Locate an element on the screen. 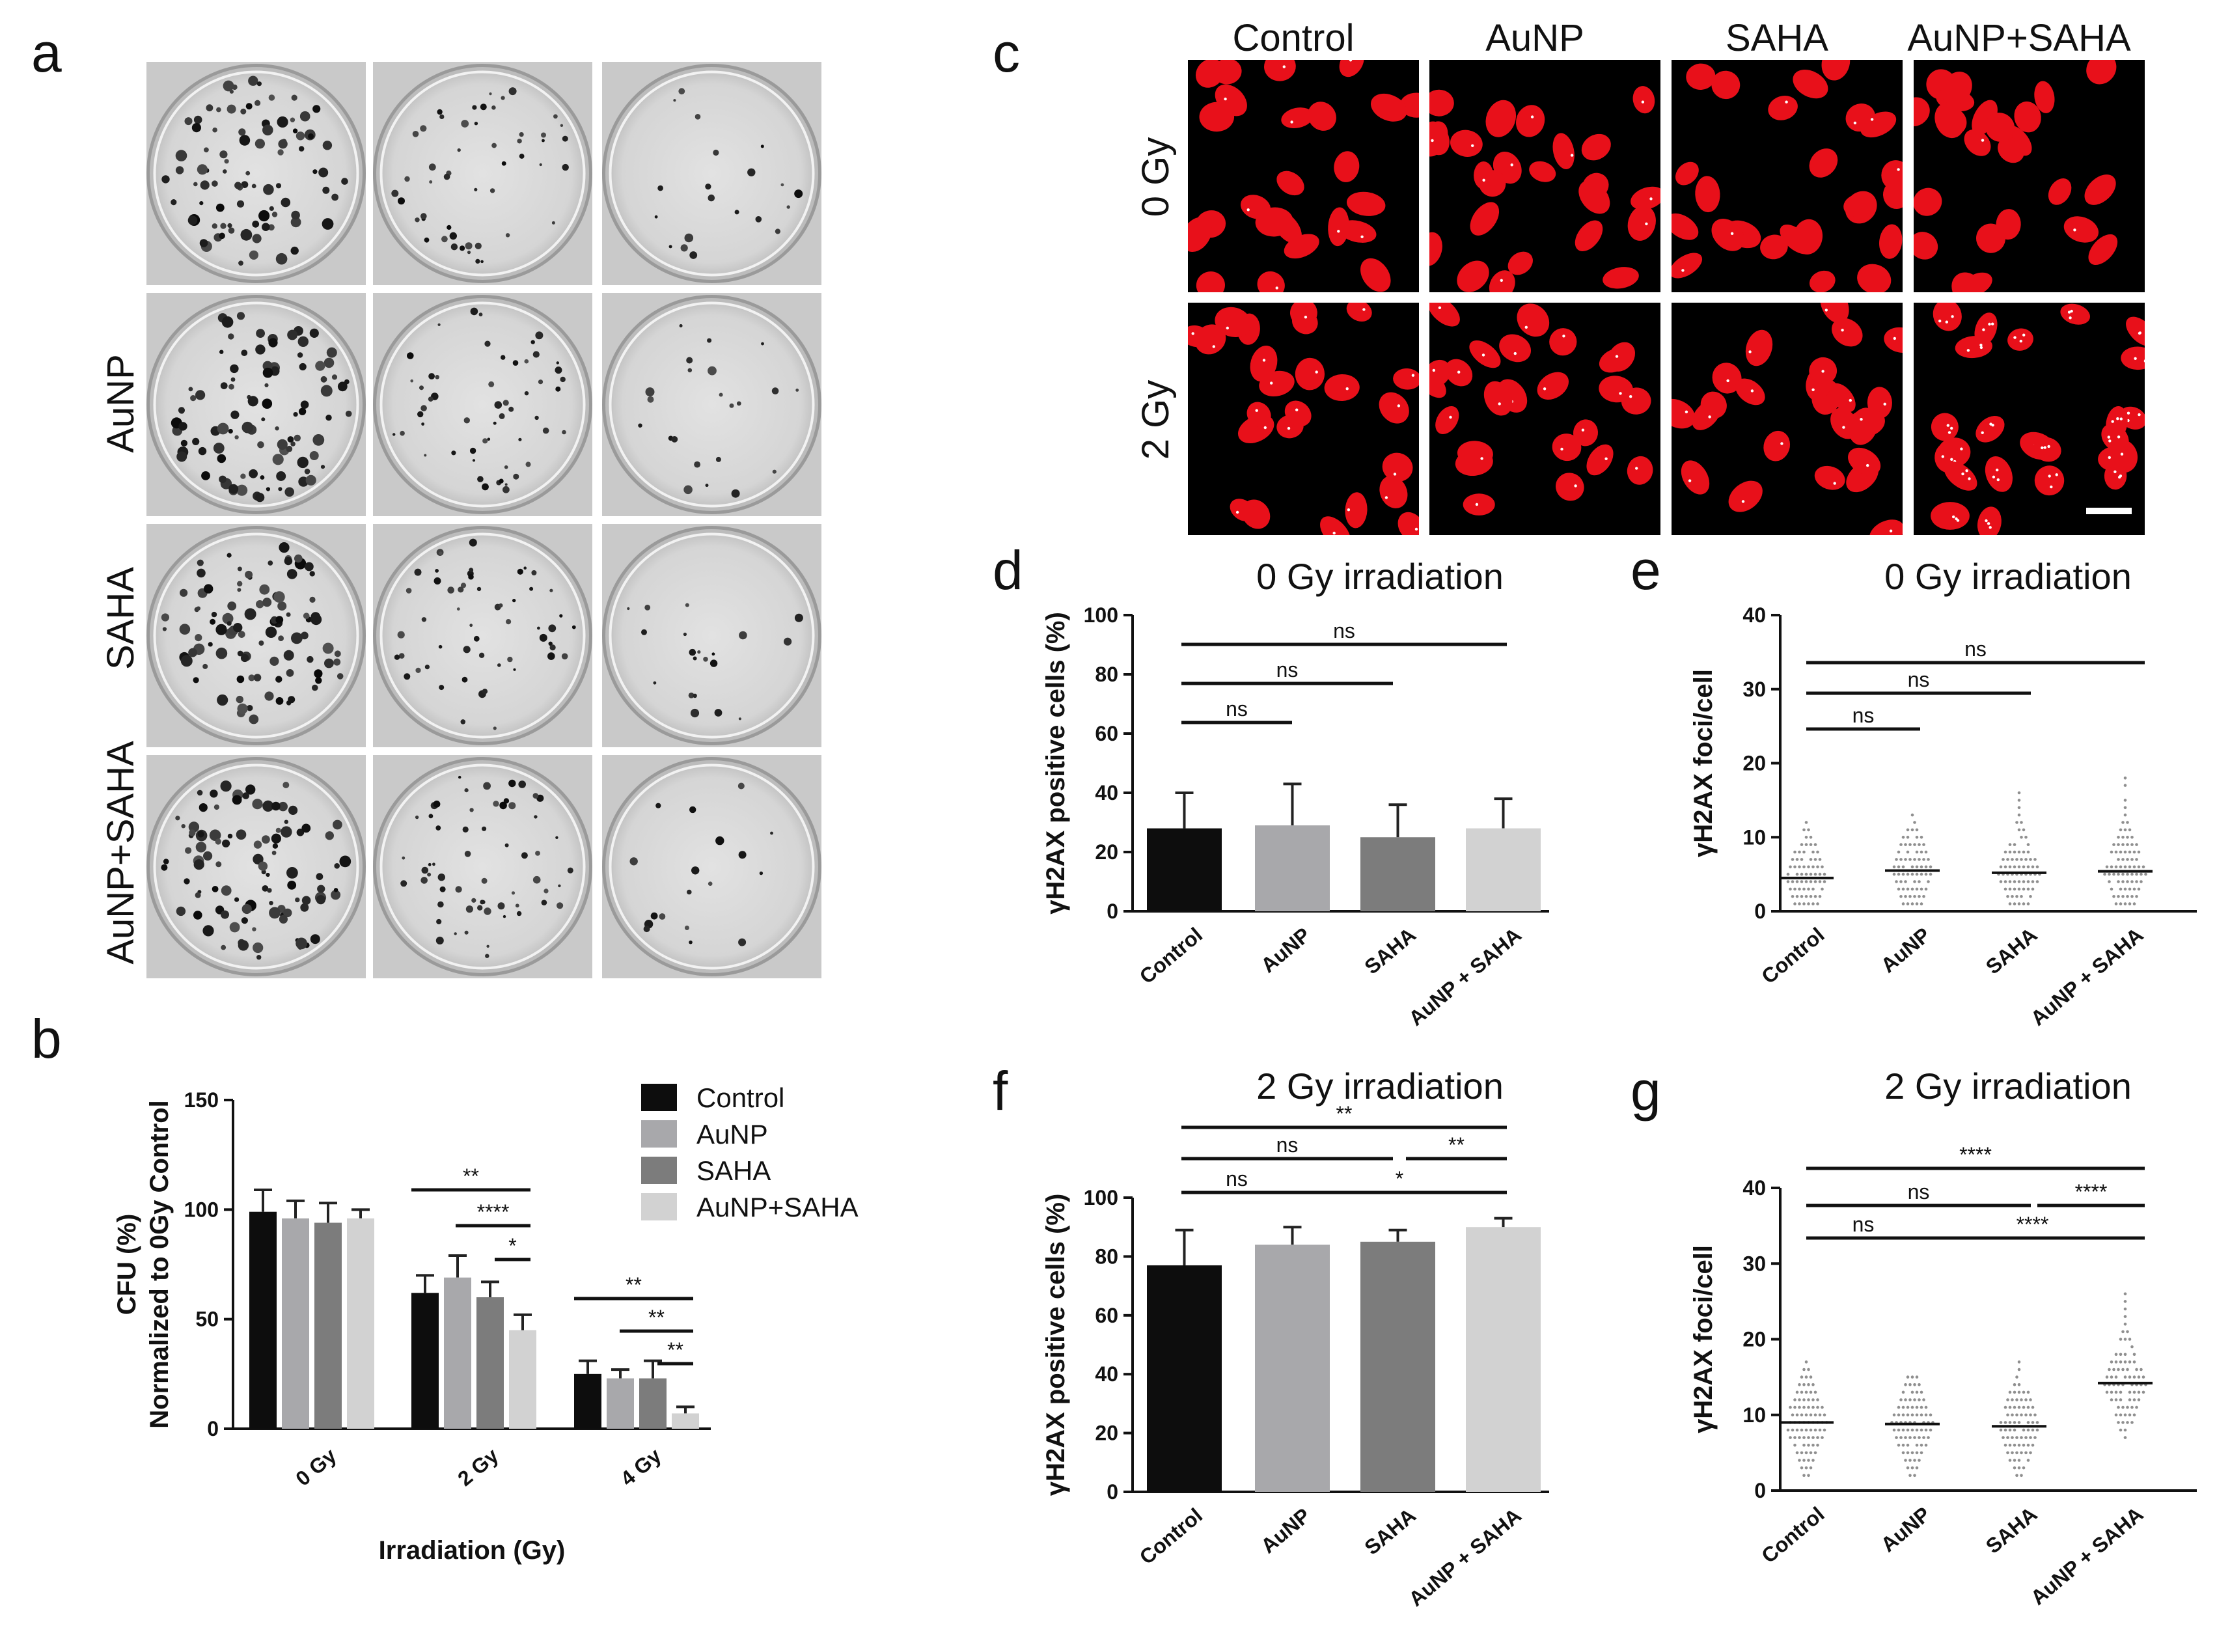 The image size is (2230, 1652). bar is located at coordinates (361, 1323).